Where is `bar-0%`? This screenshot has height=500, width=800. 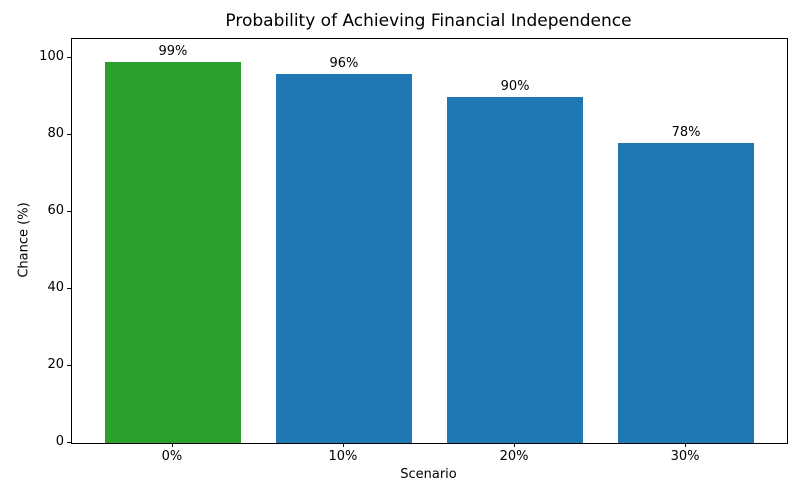 bar-0% is located at coordinates (173, 252).